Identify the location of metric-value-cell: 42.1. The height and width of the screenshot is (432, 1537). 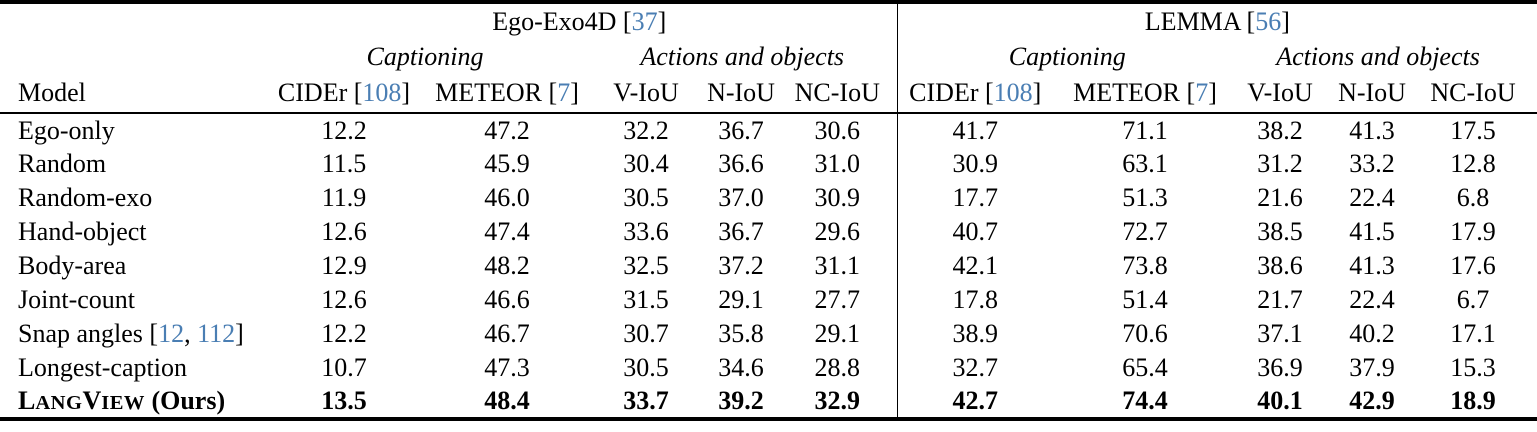
(975, 265).